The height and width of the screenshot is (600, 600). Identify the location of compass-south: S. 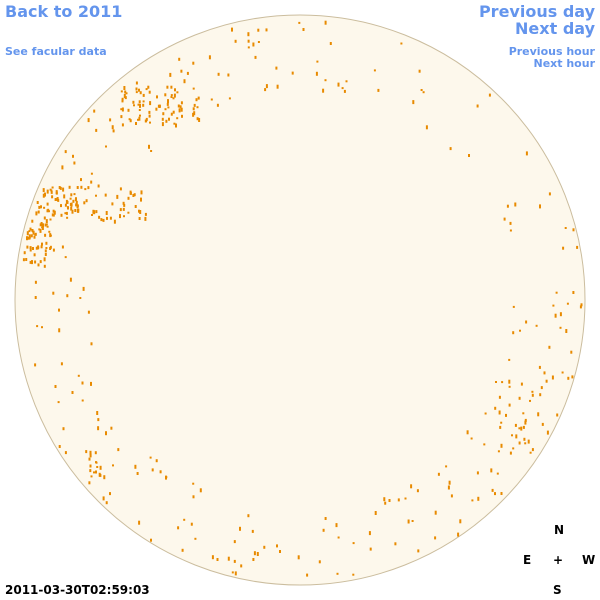
(557, 590).